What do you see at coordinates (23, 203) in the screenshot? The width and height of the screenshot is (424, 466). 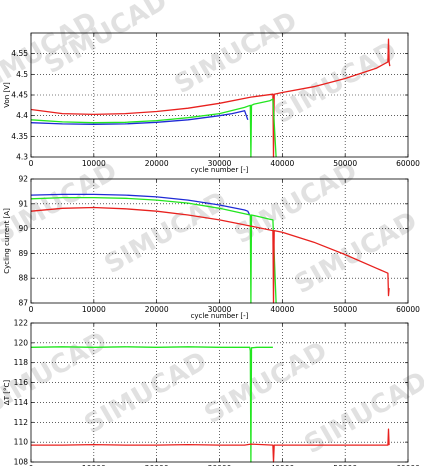 I see `y-tick-label: 91` at bounding box center [23, 203].